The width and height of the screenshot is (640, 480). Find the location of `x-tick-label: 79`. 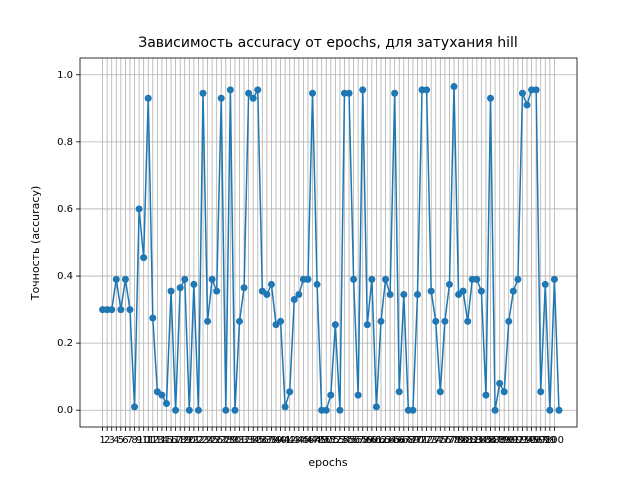

x-tick-label: 79 is located at coordinates (458, 440).